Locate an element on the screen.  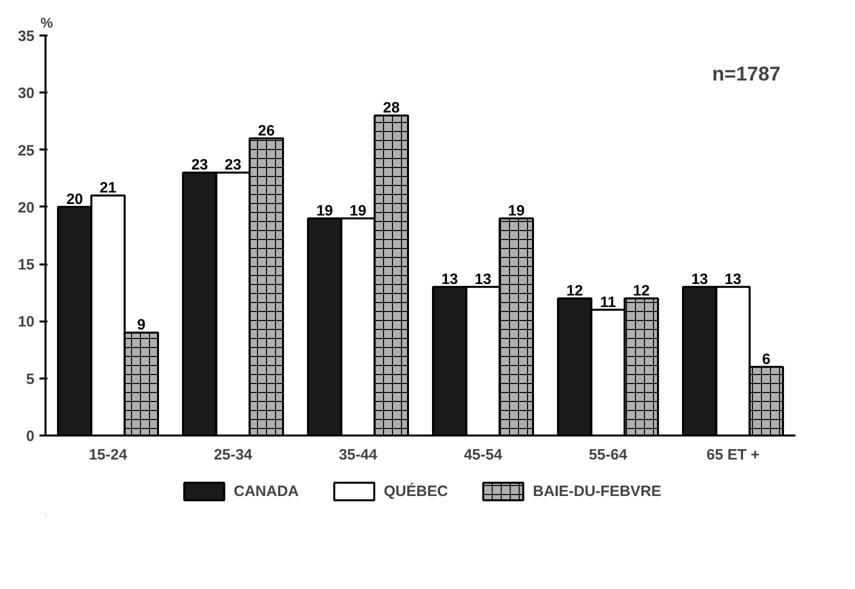
annotation: n=1787 is located at coordinates (746, 75).